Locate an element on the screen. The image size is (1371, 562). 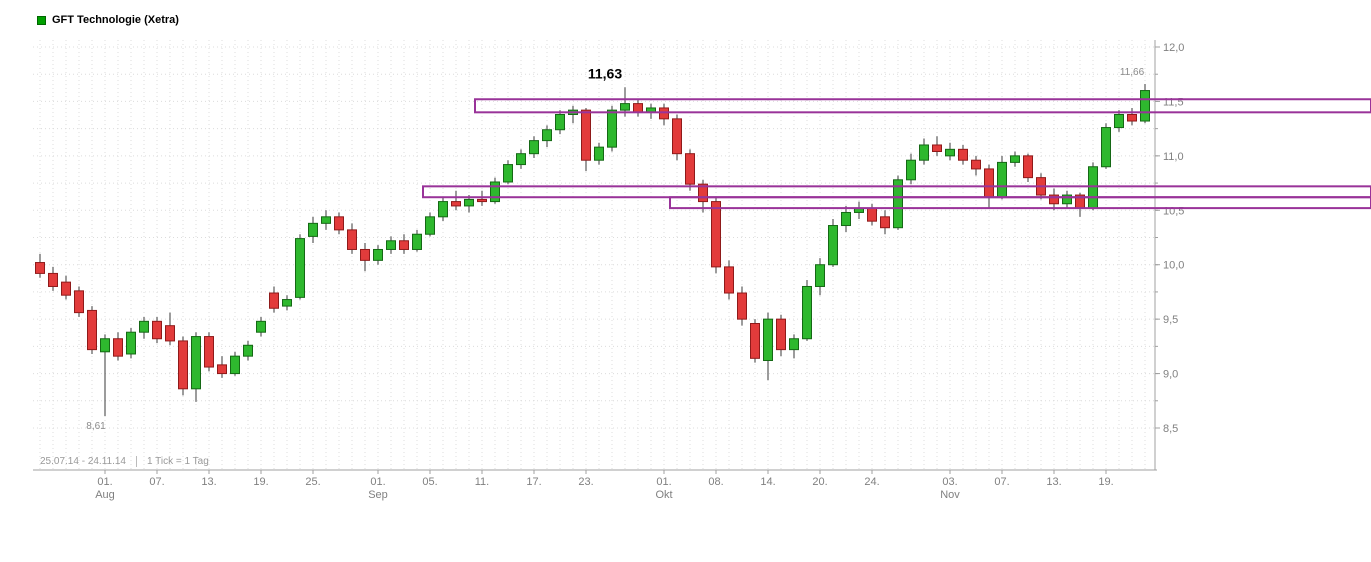
x-tick-label: 03. is located at coordinates (949, 482).